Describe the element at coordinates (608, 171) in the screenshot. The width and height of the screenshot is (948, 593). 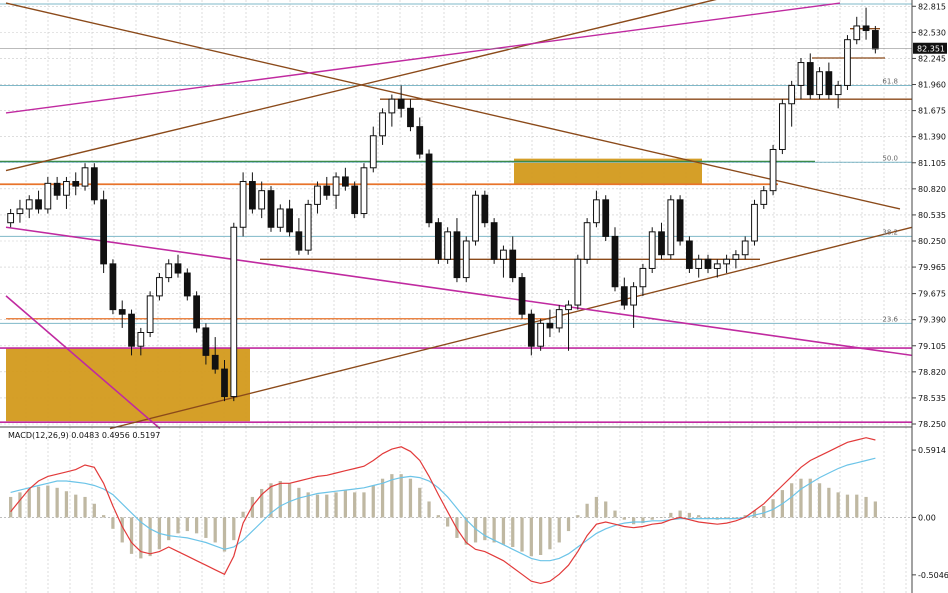
I see `supply-zone` at that location.